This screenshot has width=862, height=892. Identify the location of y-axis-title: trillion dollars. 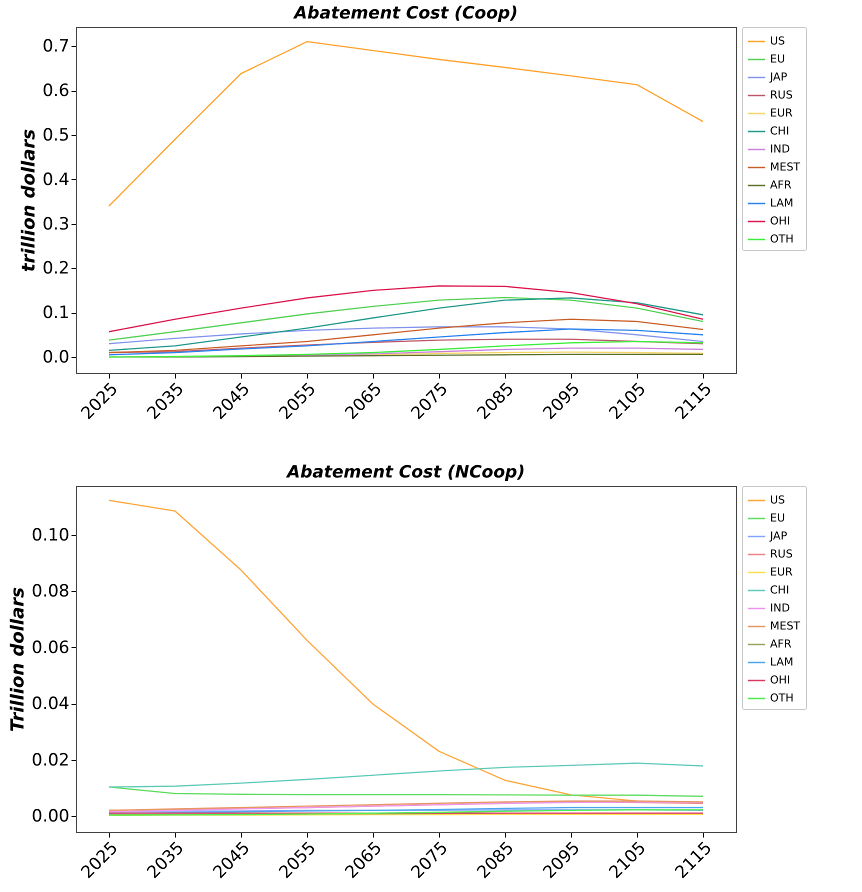
(29, 200).